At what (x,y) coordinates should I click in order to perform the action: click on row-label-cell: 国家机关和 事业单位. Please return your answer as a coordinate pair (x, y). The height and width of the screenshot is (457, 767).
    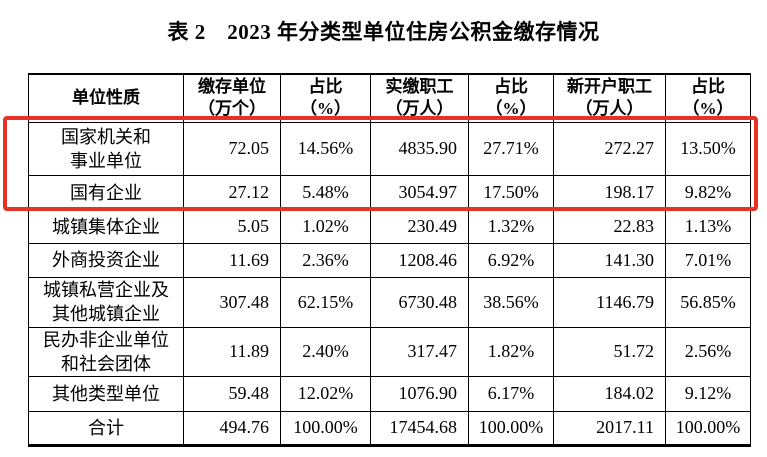
    Looking at the image, I should click on (106, 148).